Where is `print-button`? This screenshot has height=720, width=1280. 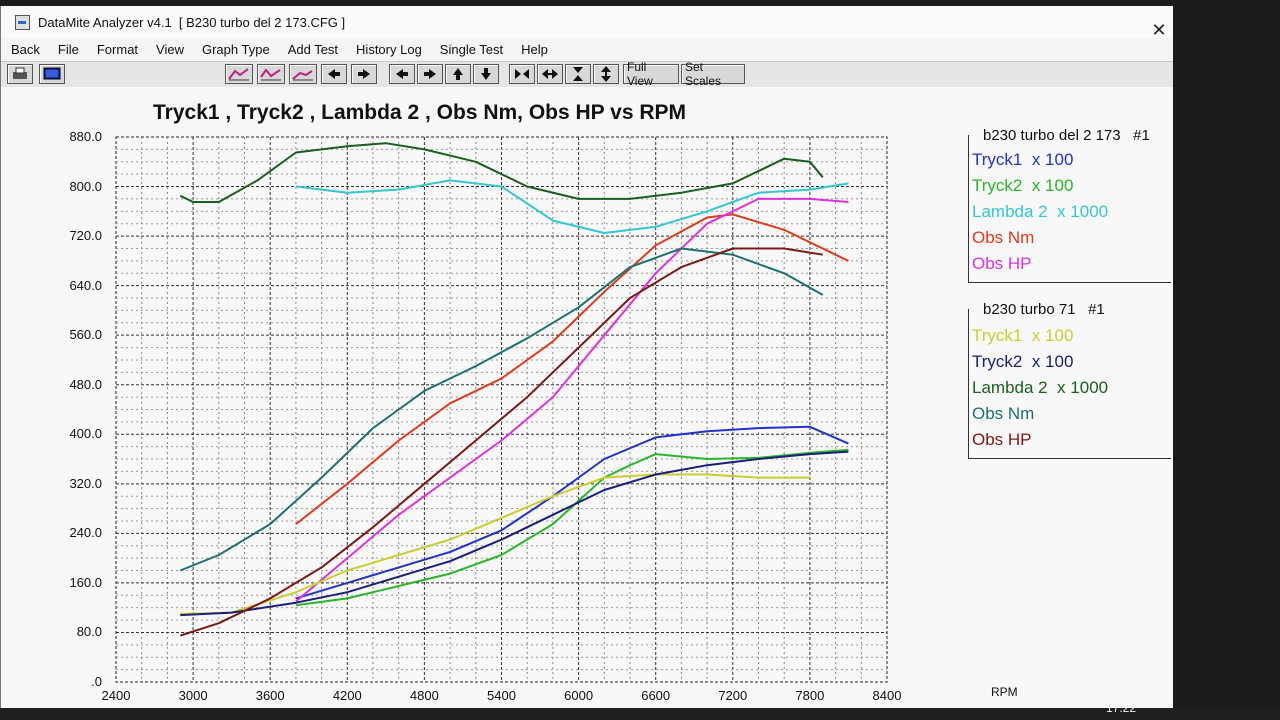 print-button is located at coordinates (20, 74).